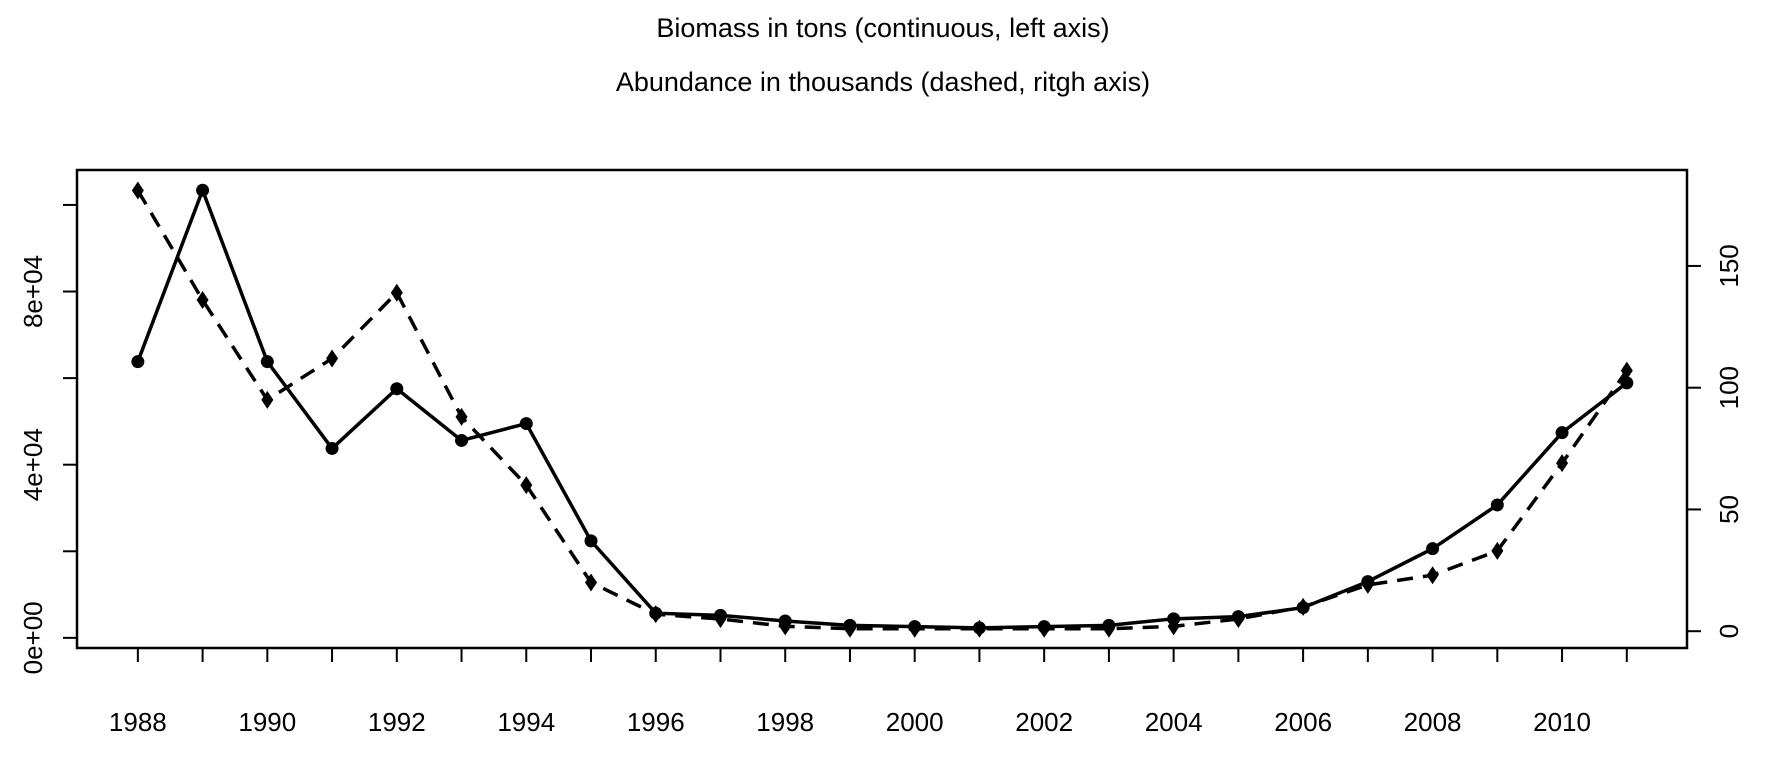 The height and width of the screenshot is (760, 1767). Describe the element at coordinates (33, 637) in the screenshot. I see `y-tick-label: 0e+00` at that location.